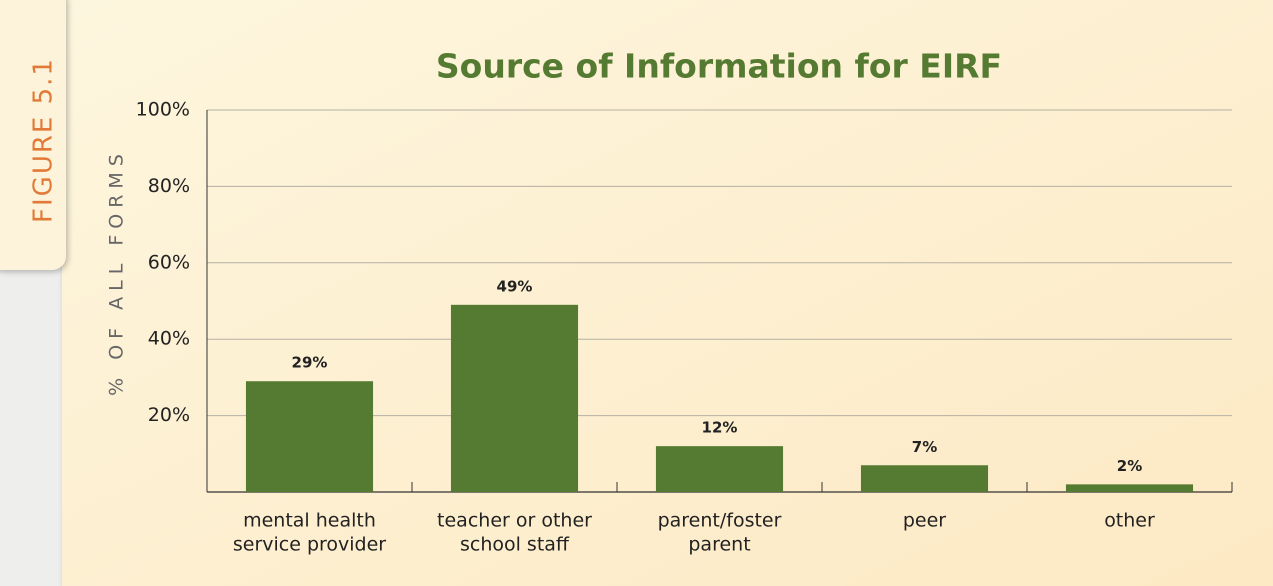 Image resolution: width=1273 pixels, height=586 pixels. Describe the element at coordinates (515, 545) in the screenshot. I see `x-tick-label: school staff` at that location.